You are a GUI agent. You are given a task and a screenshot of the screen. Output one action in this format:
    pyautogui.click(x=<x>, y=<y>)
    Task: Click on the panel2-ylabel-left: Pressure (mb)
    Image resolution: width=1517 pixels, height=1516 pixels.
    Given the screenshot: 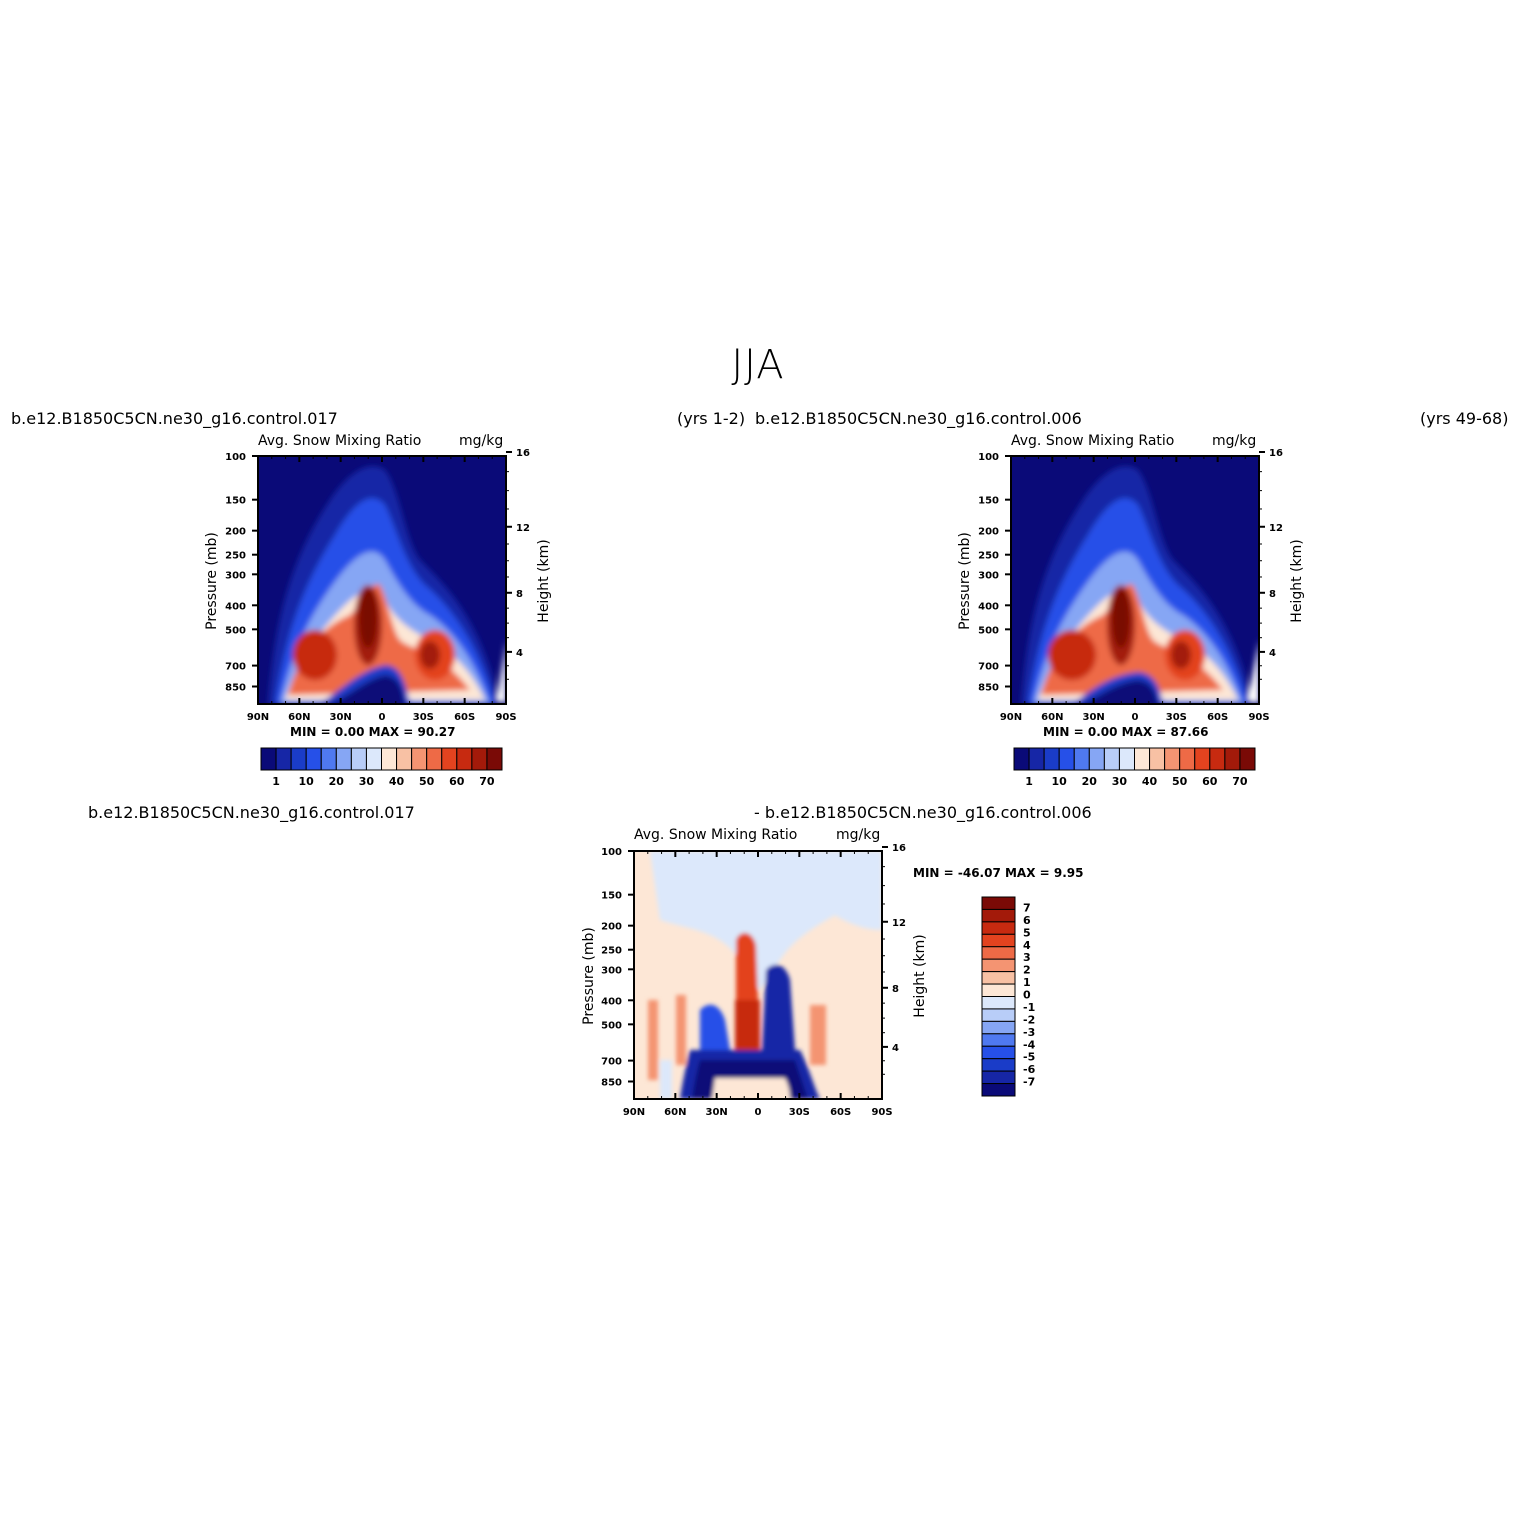 What is the action you would take?
    pyautogui.click(x=965, y=581)
    